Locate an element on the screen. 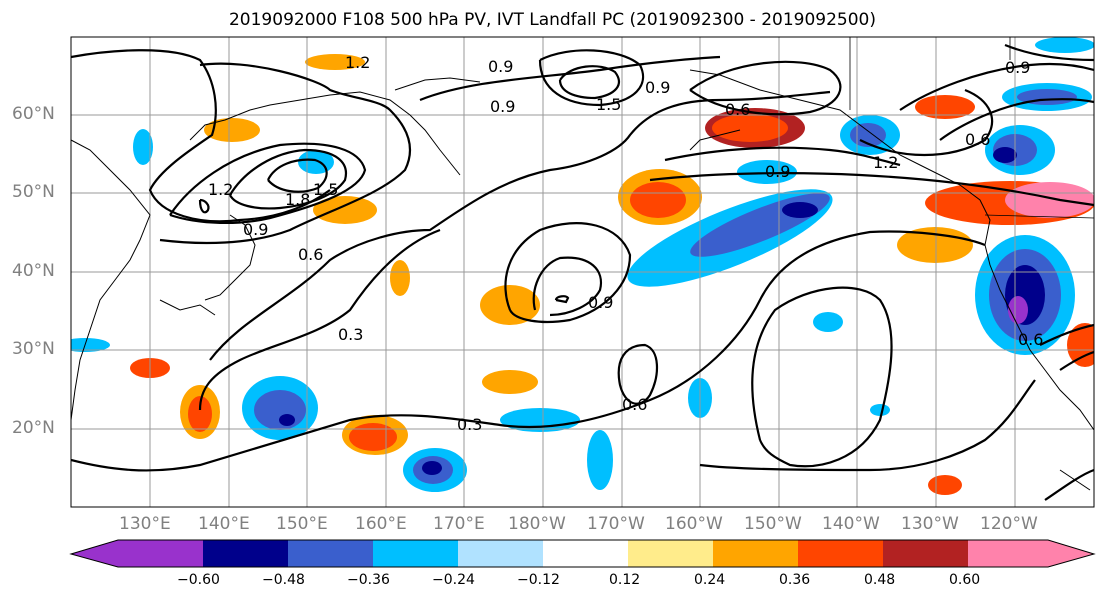 This screenshot has width=1105, height=601. lon-label: 160°W is located at coordinates (694, 524).